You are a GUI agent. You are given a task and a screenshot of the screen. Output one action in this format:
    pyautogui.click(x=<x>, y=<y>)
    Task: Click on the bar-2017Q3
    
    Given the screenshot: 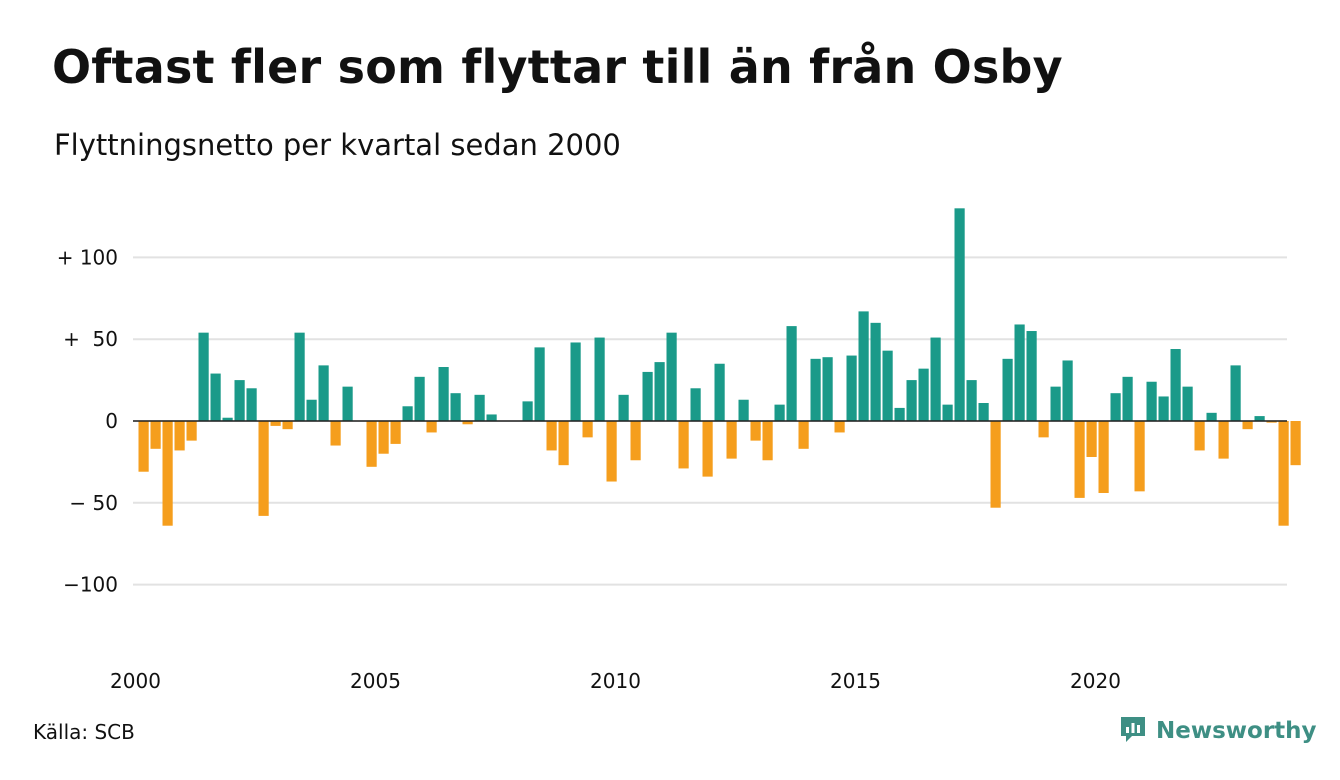 What is the action you would take?
    pyautogui.click(x=983, y=412)
    